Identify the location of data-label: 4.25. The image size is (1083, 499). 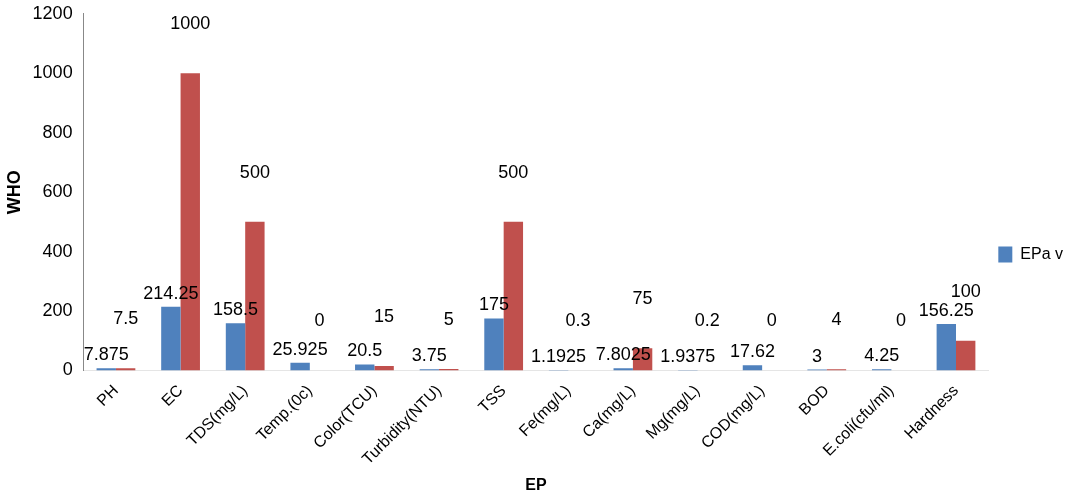
(882, 355).